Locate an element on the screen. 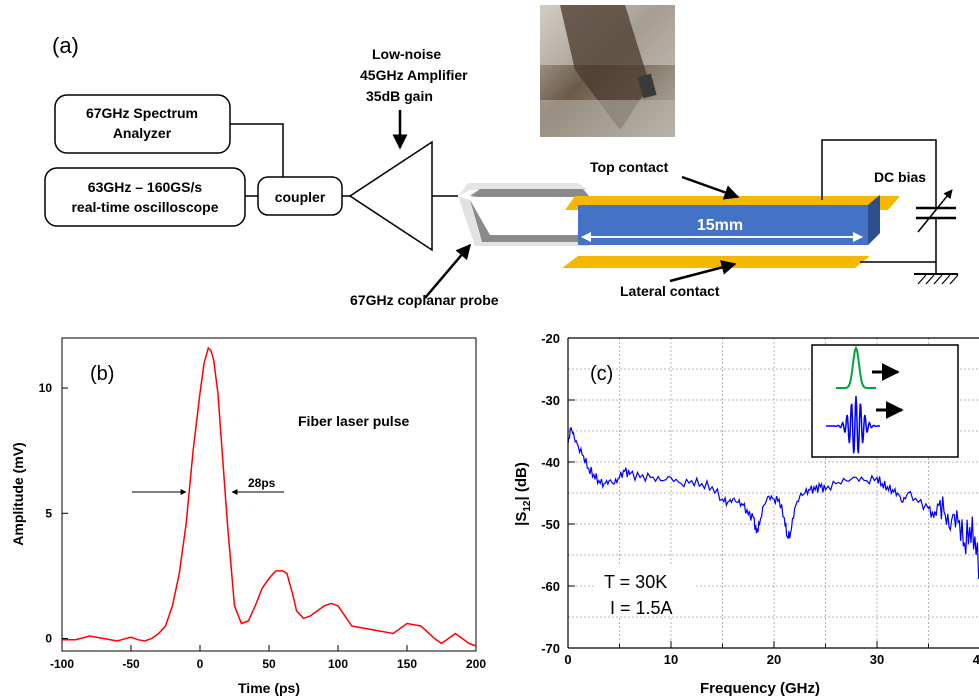 The height and width of the screenshot is (700, 979). lateral-contact-label: Lateral contact is located at coordinates (670, 291).